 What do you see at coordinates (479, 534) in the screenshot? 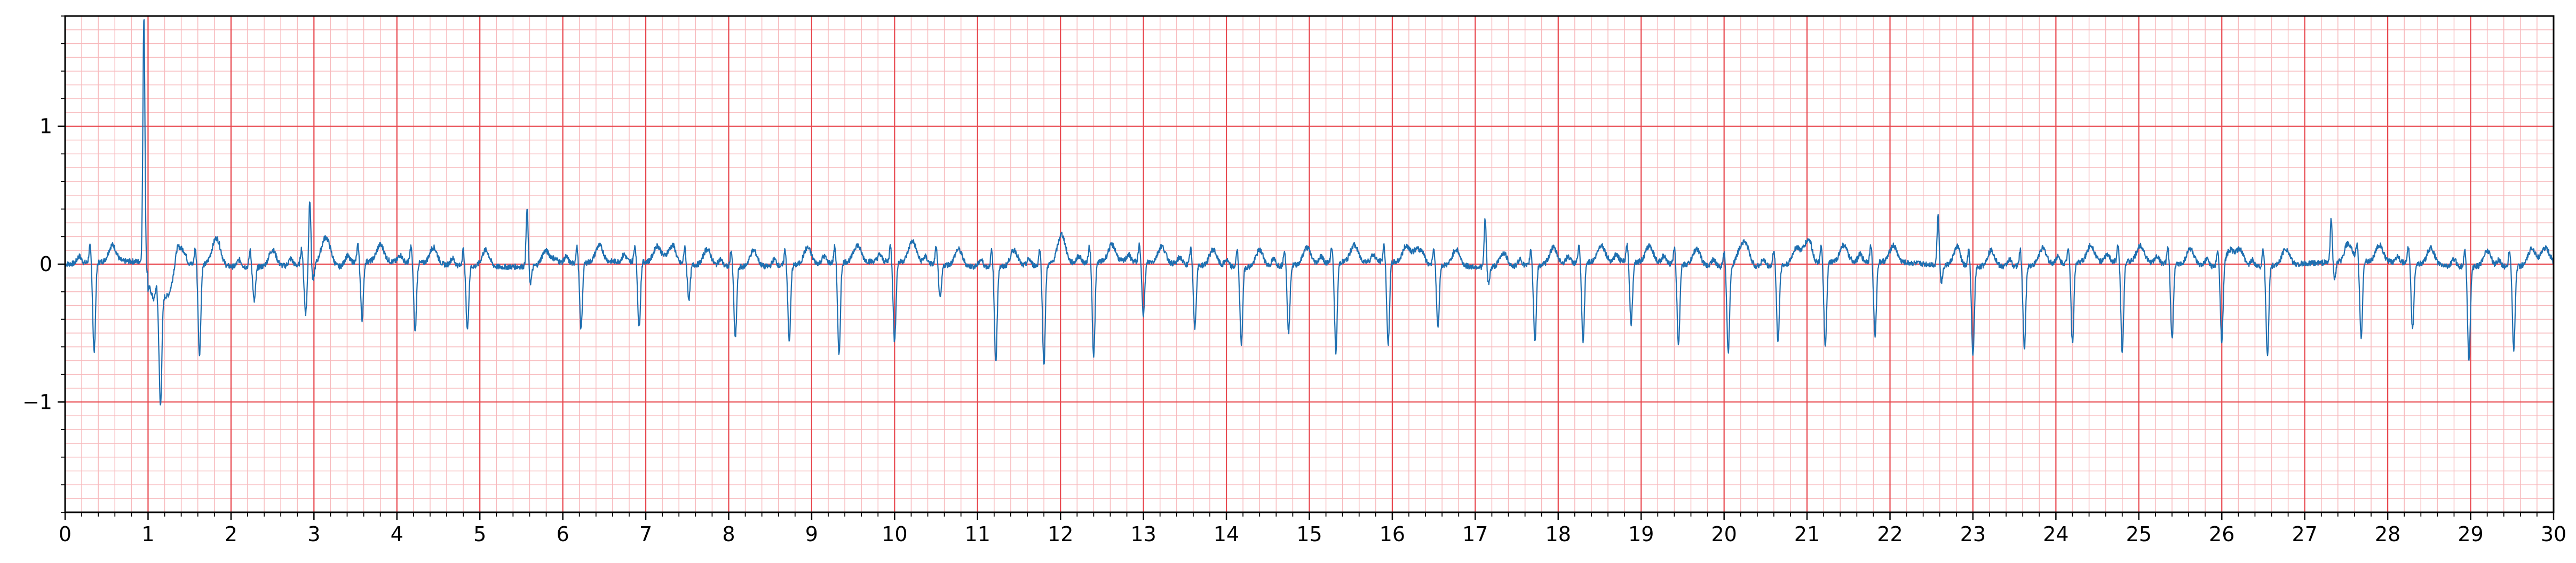
I see `x-tick-label: 5` at bounding box center [479, 534].